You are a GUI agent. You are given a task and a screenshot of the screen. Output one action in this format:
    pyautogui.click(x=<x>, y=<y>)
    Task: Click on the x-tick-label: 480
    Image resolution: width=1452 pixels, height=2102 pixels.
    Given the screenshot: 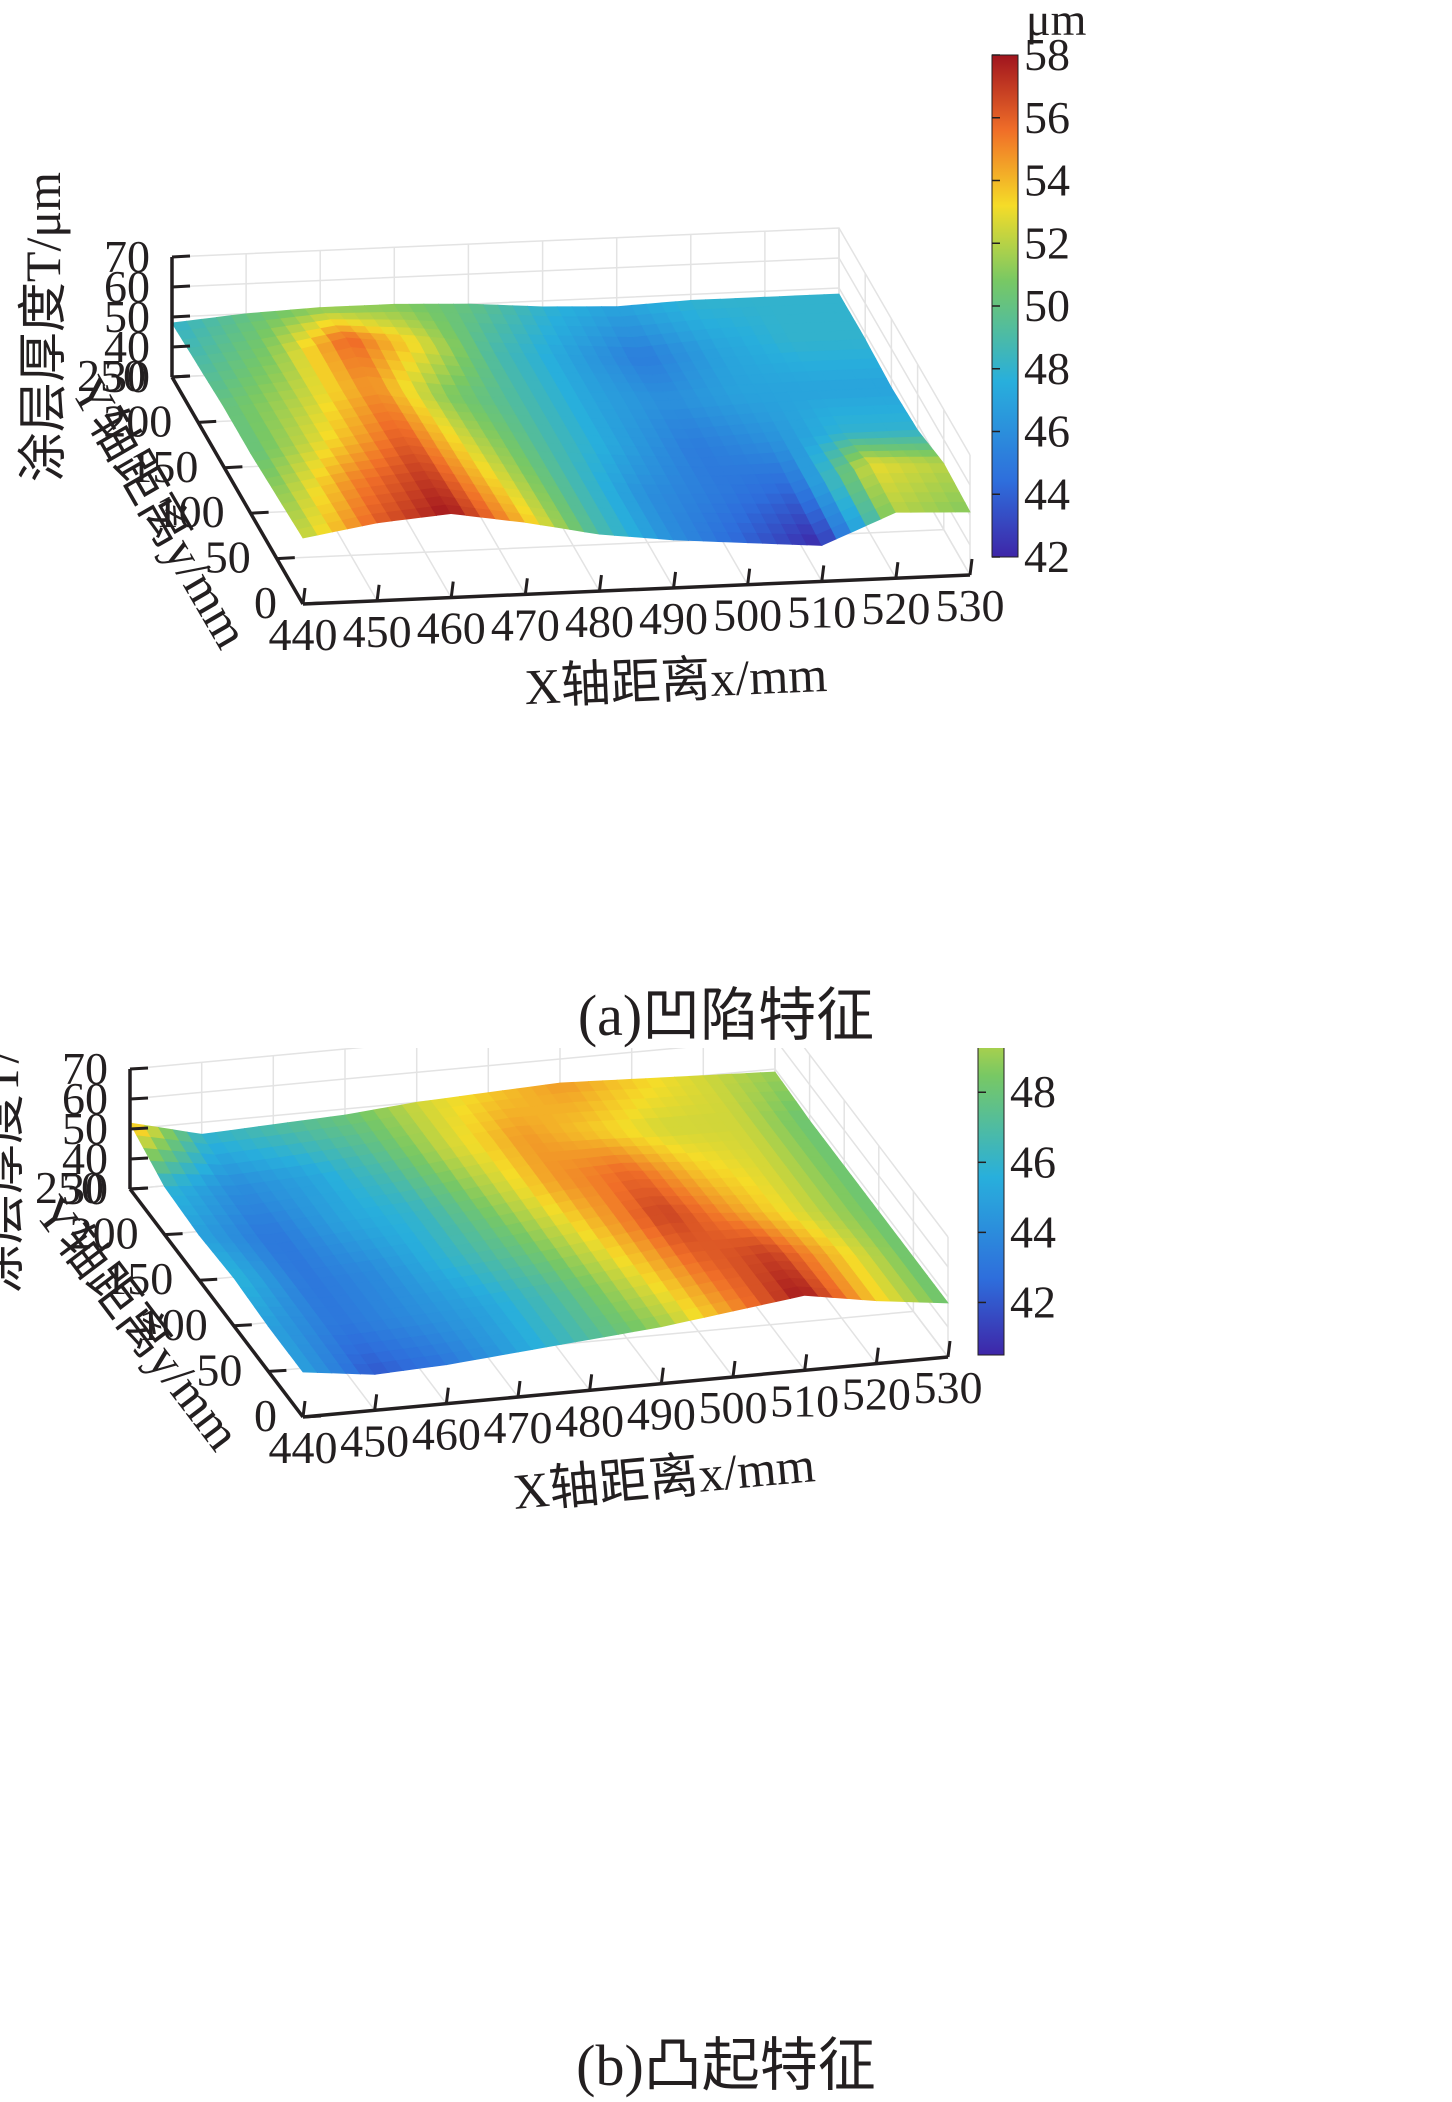 What is the action you would take?
    pyautogui.click(x=599, y=621)
    